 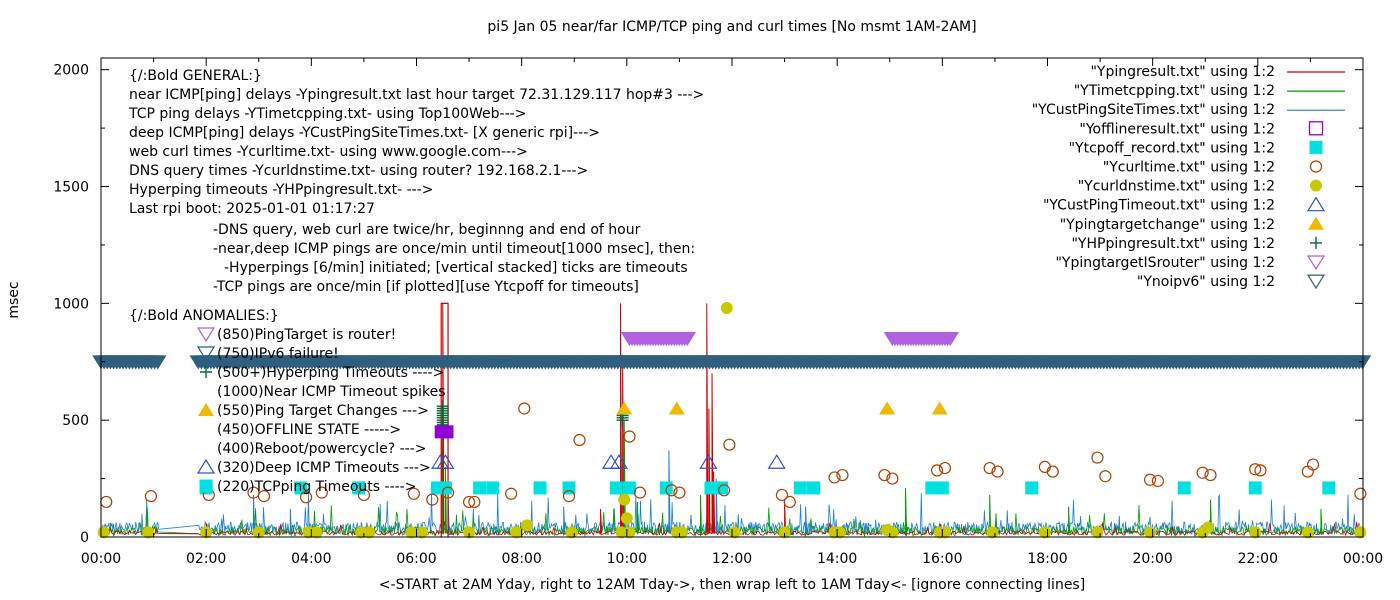 What do you see at coordinates (309, 430) in the screenshot?
I see `annotation-anomaly-line: (450)OFFLINE STATE ----->` at bounding box center [309, 430].